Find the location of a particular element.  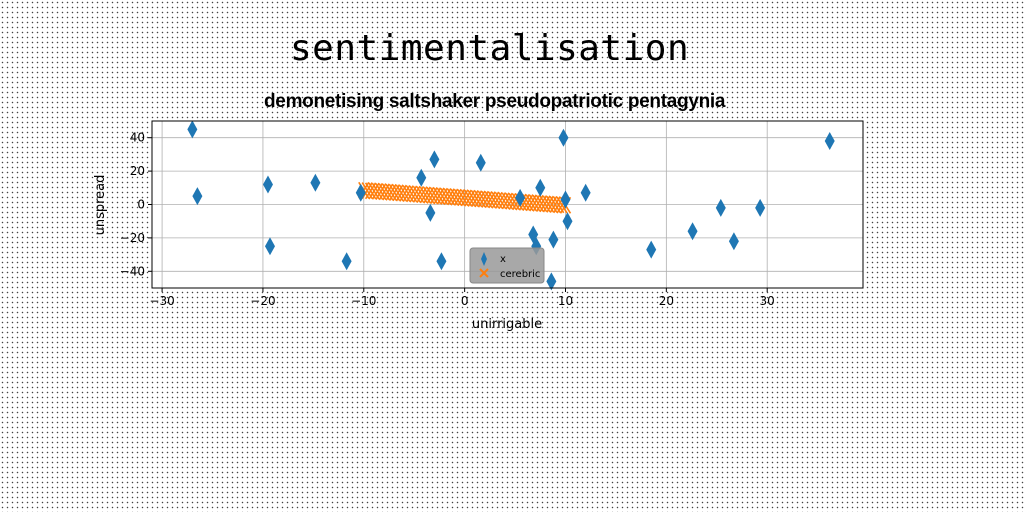

legend-label-series-2: cerebric is located at coordinates (520, 274).